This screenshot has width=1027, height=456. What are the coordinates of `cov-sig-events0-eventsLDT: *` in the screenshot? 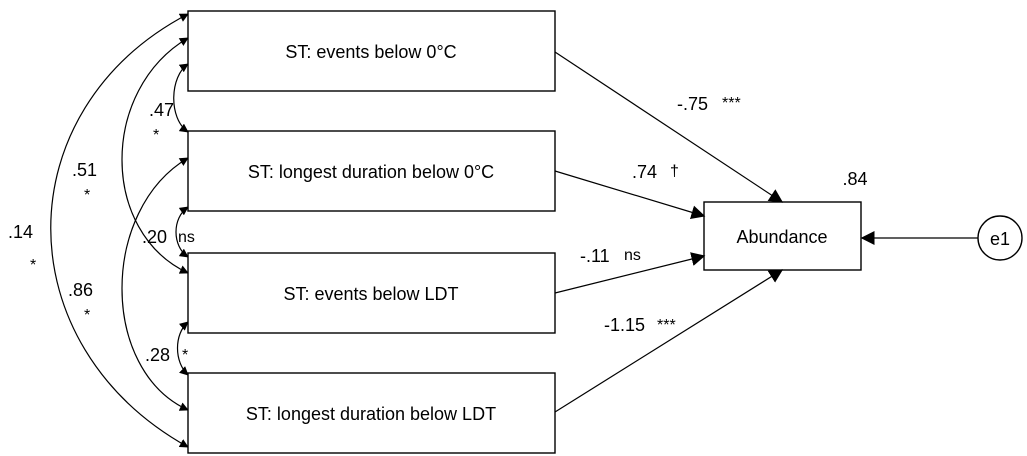 It's located at (87, 195).